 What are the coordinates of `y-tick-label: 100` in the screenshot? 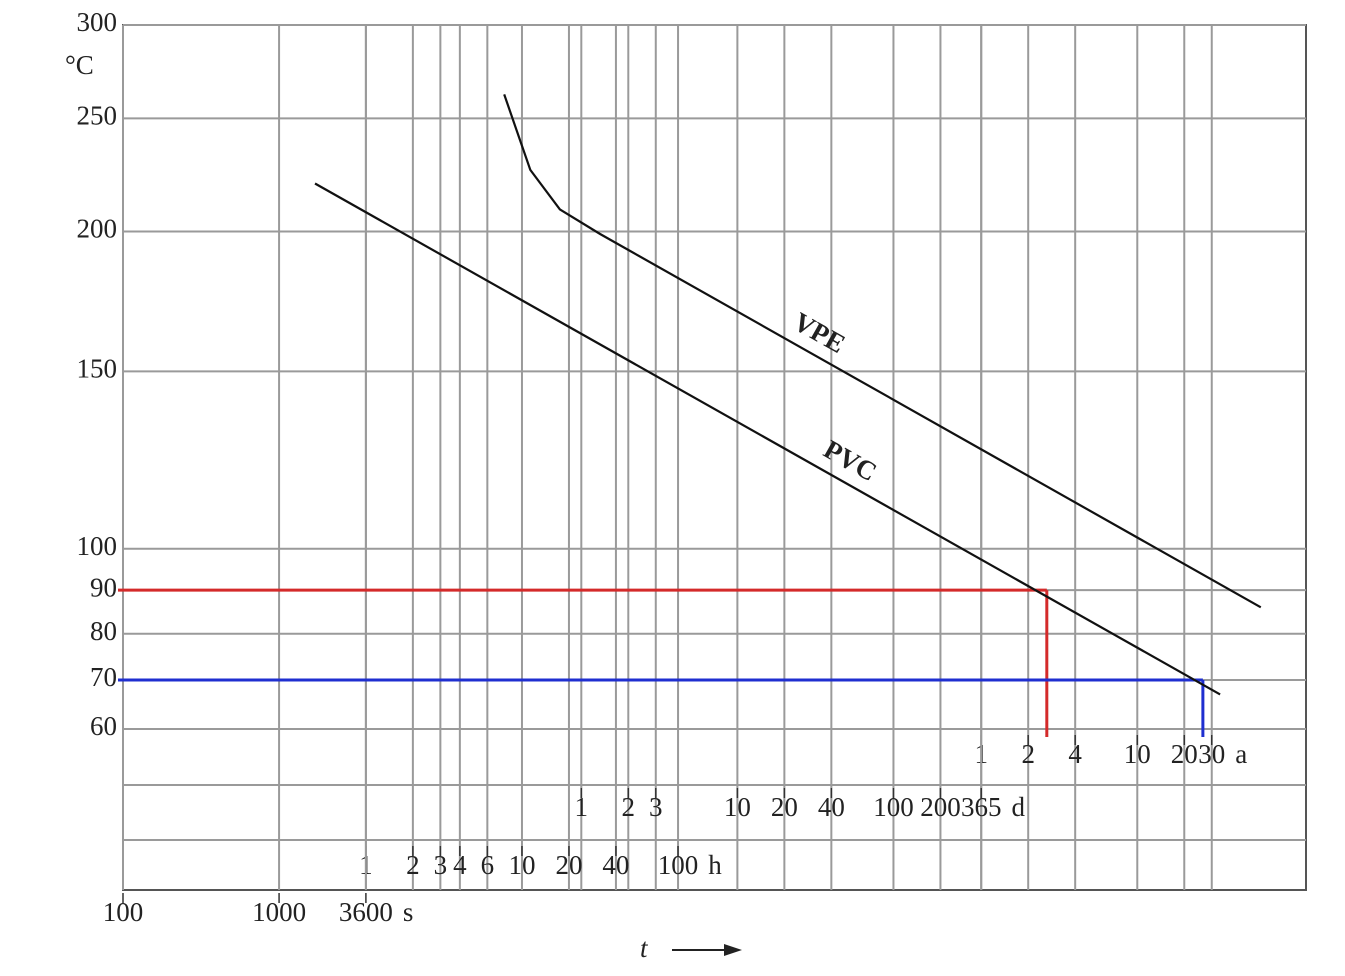 It's located at (97, 546).